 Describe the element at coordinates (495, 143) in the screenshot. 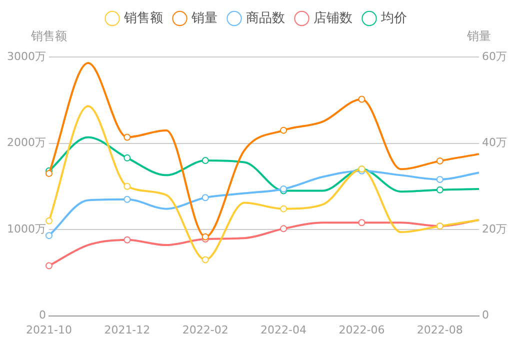

I see `y2-tick-label: 40万` at that location.